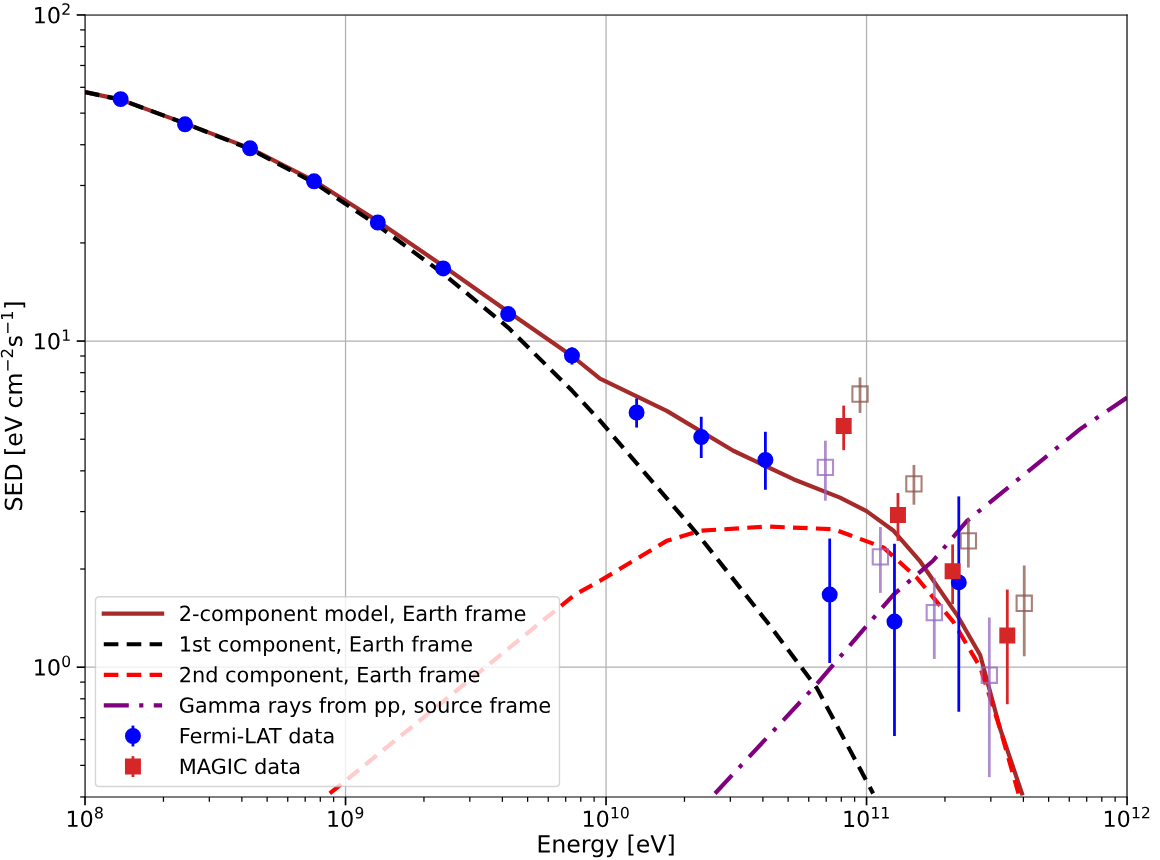  What do you see at coordinates (52, 339) in the screenshot?
I see `y-tick-label: 10$^{1}$` at bounding box center [52, 339].